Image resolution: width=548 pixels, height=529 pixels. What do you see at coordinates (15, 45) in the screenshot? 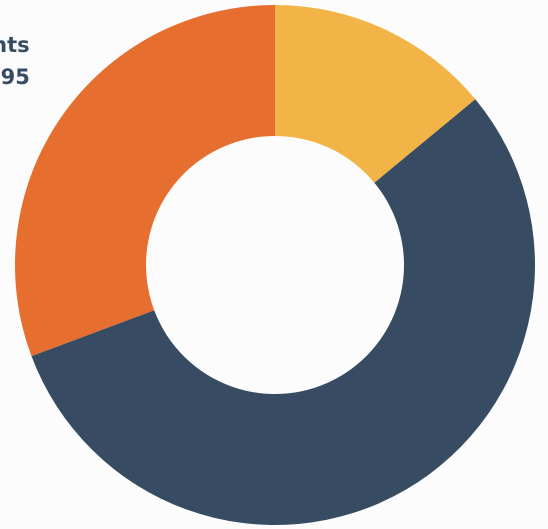
I see `callout-label: ants` at bounding box center [15, 45].